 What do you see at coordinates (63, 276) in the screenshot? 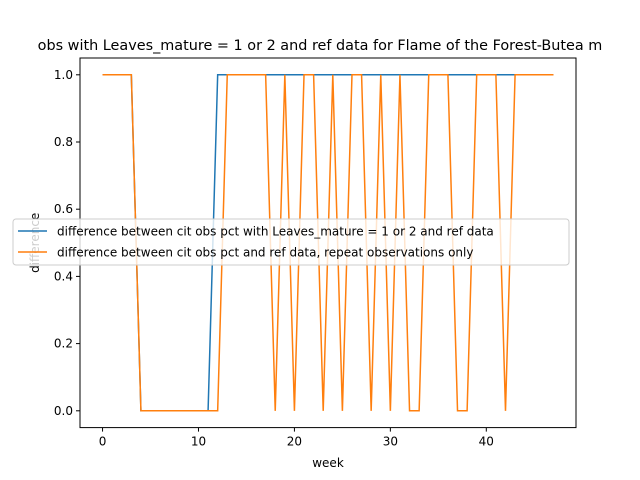
I see `y-tick-label: 0.4` at bounding box center [63, 276].